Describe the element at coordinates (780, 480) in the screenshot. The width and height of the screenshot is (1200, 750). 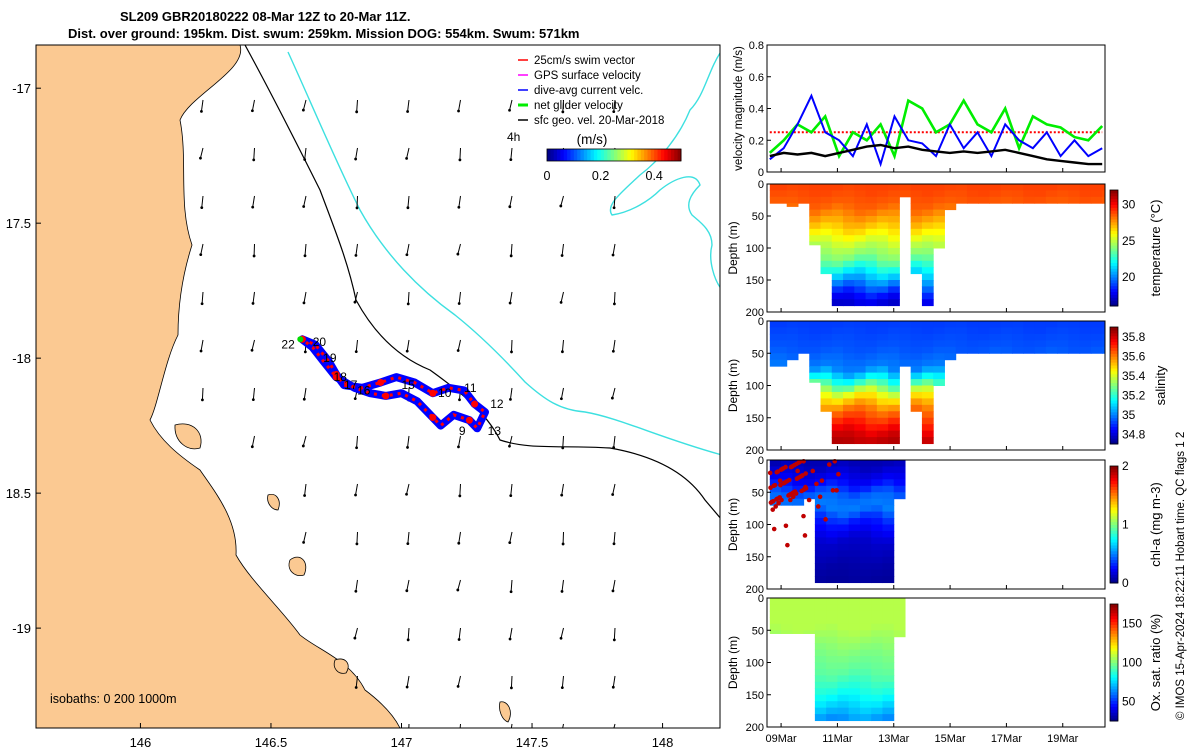
I see `chla-high-point` at that location.